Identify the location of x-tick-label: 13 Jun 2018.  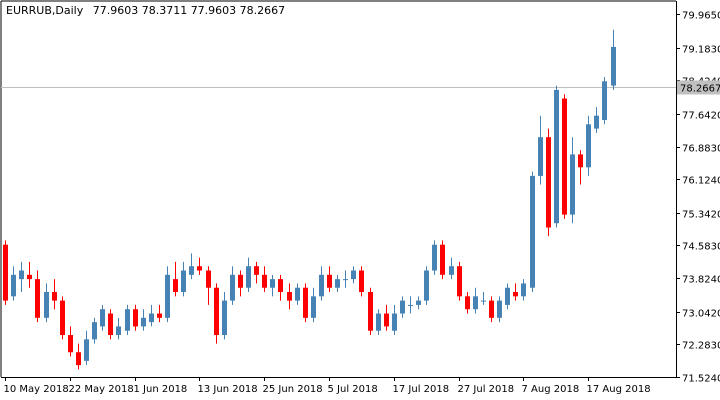
(228, 389).